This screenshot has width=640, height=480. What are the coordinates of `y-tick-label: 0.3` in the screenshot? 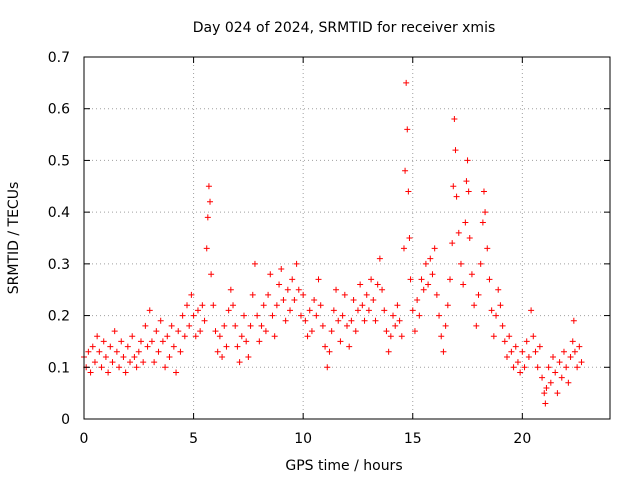 It's located at (59, 265).